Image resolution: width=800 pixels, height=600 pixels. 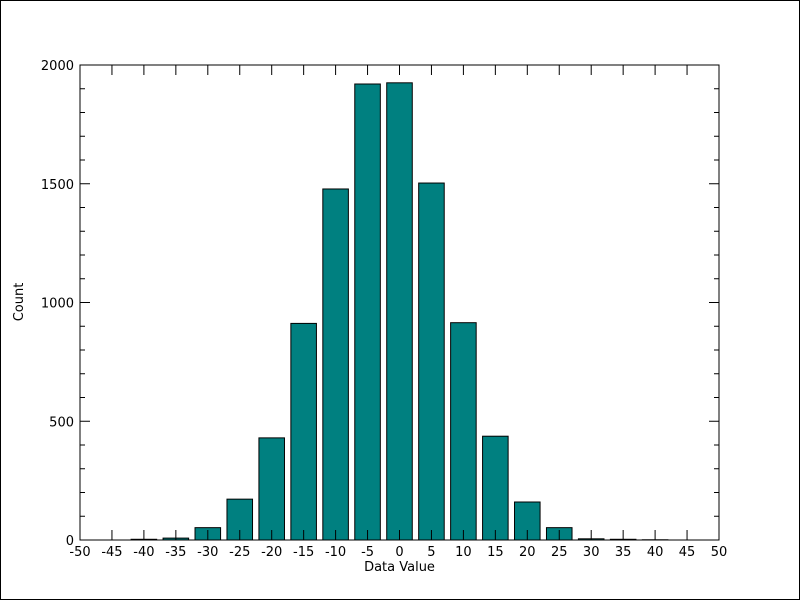 What do you see at coordinates (399, 567) in the screenshot?
I see `x-axis-title: Data Value` at bounding box center [399, 567].